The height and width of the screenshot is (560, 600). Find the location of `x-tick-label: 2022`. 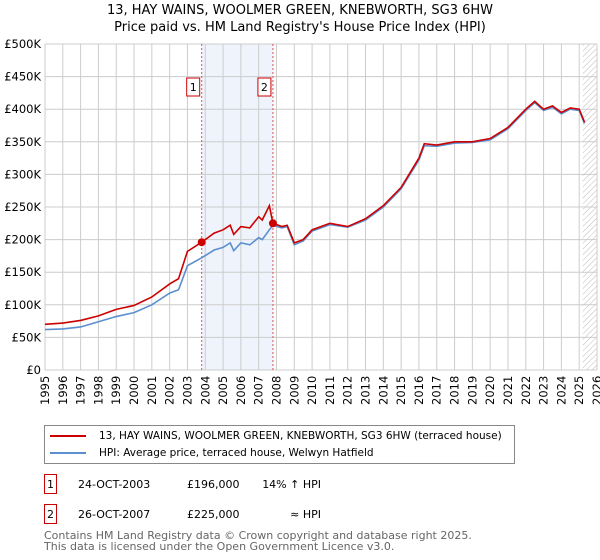

x-tick-label: 2022 is located at coordinates (526, 390).